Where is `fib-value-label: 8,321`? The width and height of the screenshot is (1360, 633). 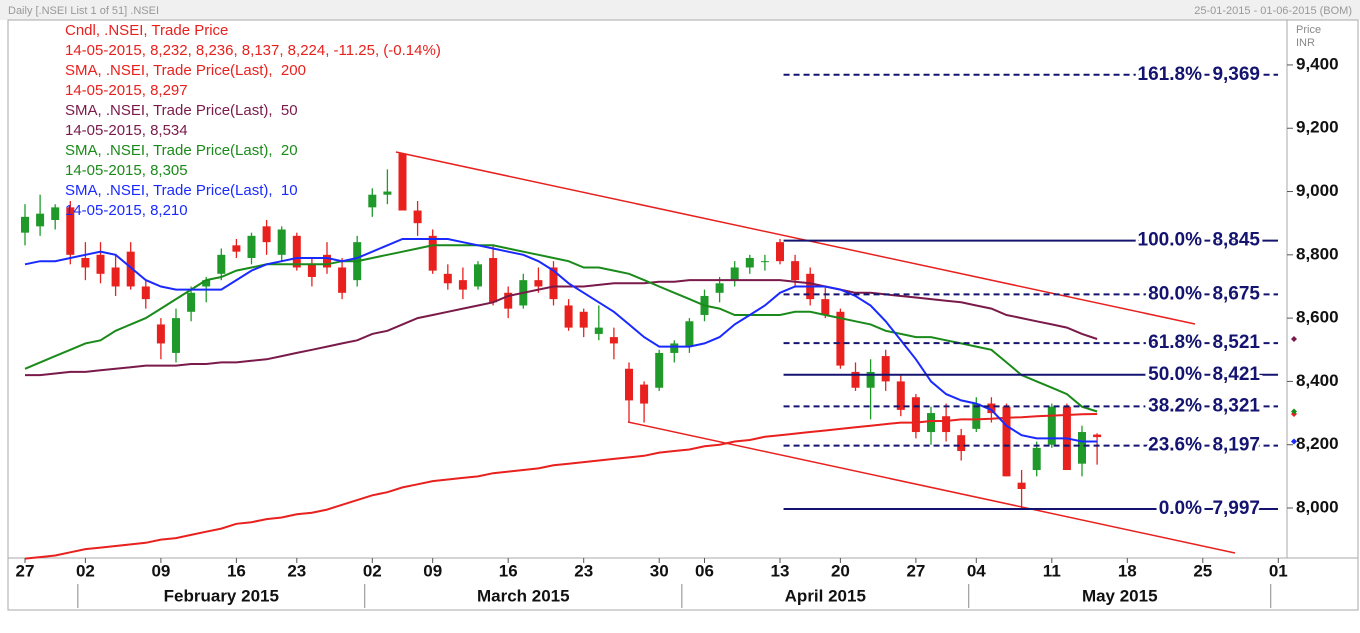
fib-value-label: 8,321 is located at coordinates (1236, 405).